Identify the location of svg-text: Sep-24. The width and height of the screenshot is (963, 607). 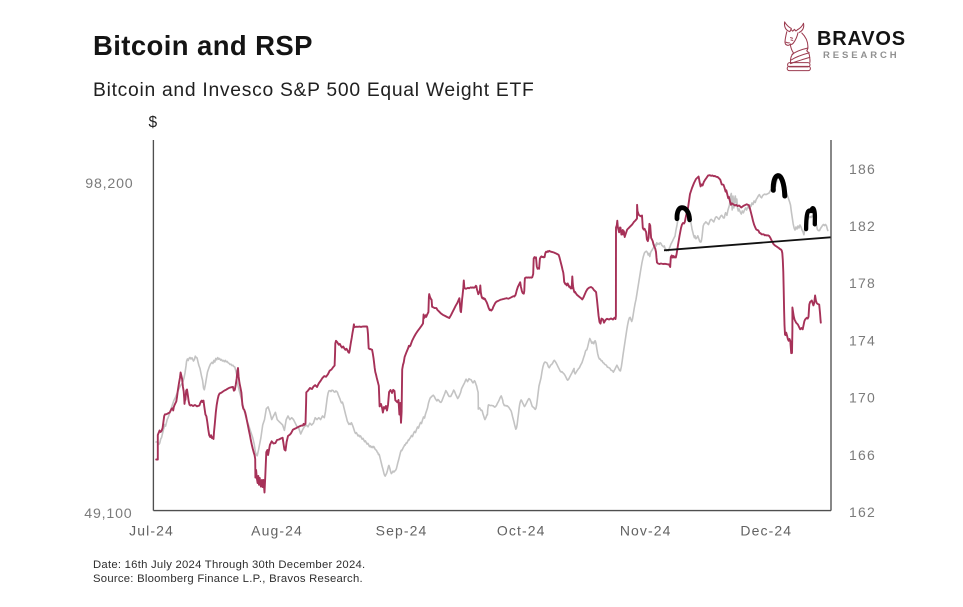
(402, 531).